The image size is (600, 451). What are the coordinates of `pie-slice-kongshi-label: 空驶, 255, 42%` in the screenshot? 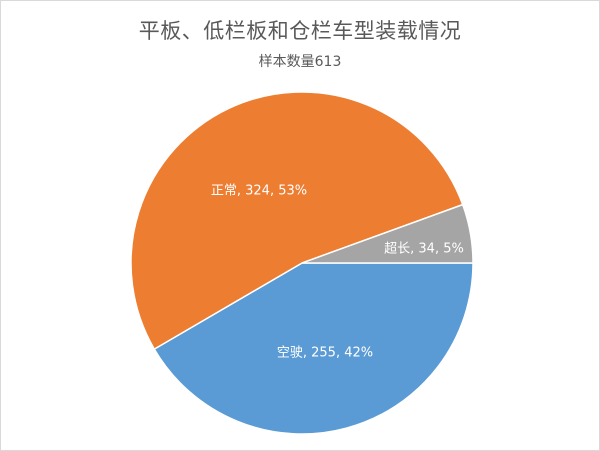 It's located at (325, 353).